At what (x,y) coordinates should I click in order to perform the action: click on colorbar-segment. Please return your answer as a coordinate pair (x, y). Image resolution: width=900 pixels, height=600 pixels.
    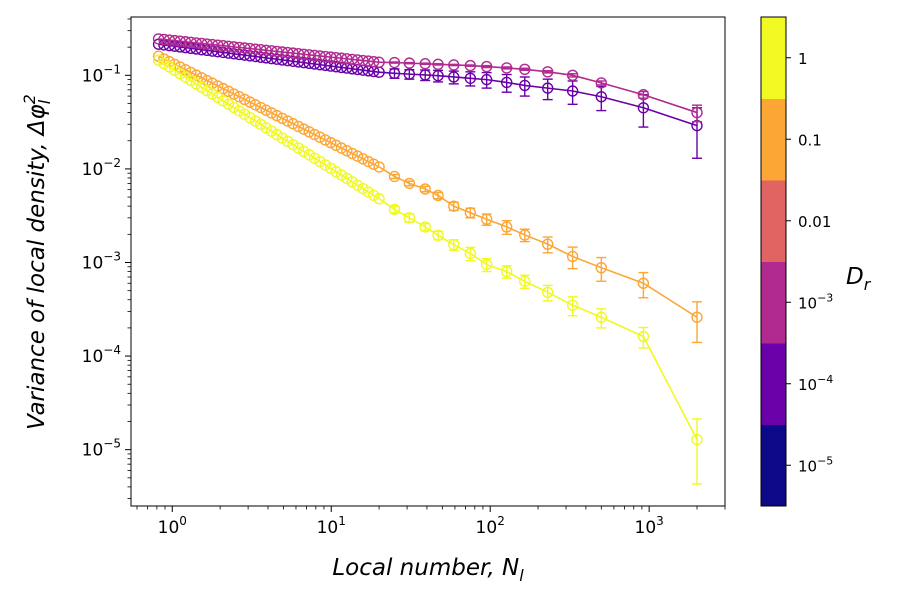
    Looking at the image, I should click on (773, 384).